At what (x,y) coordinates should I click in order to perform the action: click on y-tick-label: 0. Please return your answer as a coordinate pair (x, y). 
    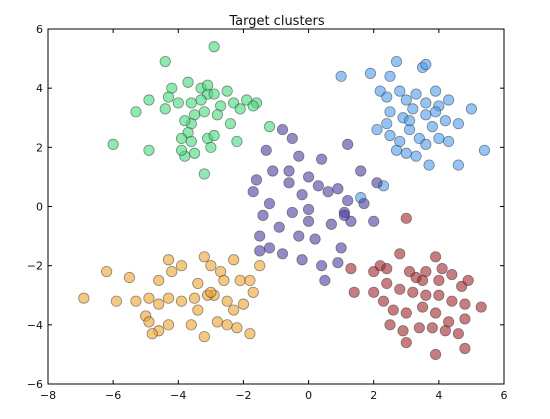
    Looking at the image, I should click on (39, 207).